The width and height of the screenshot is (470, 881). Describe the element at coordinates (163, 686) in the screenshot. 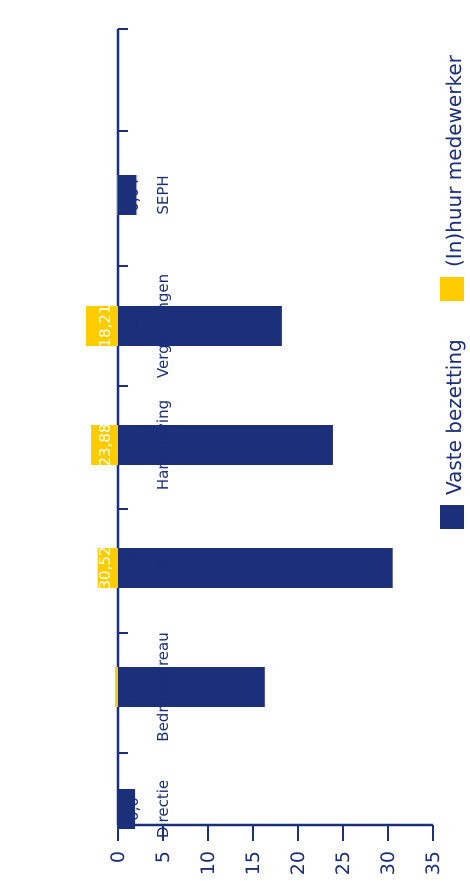

I see `category-label: Bedrijfsbureau` at that location.